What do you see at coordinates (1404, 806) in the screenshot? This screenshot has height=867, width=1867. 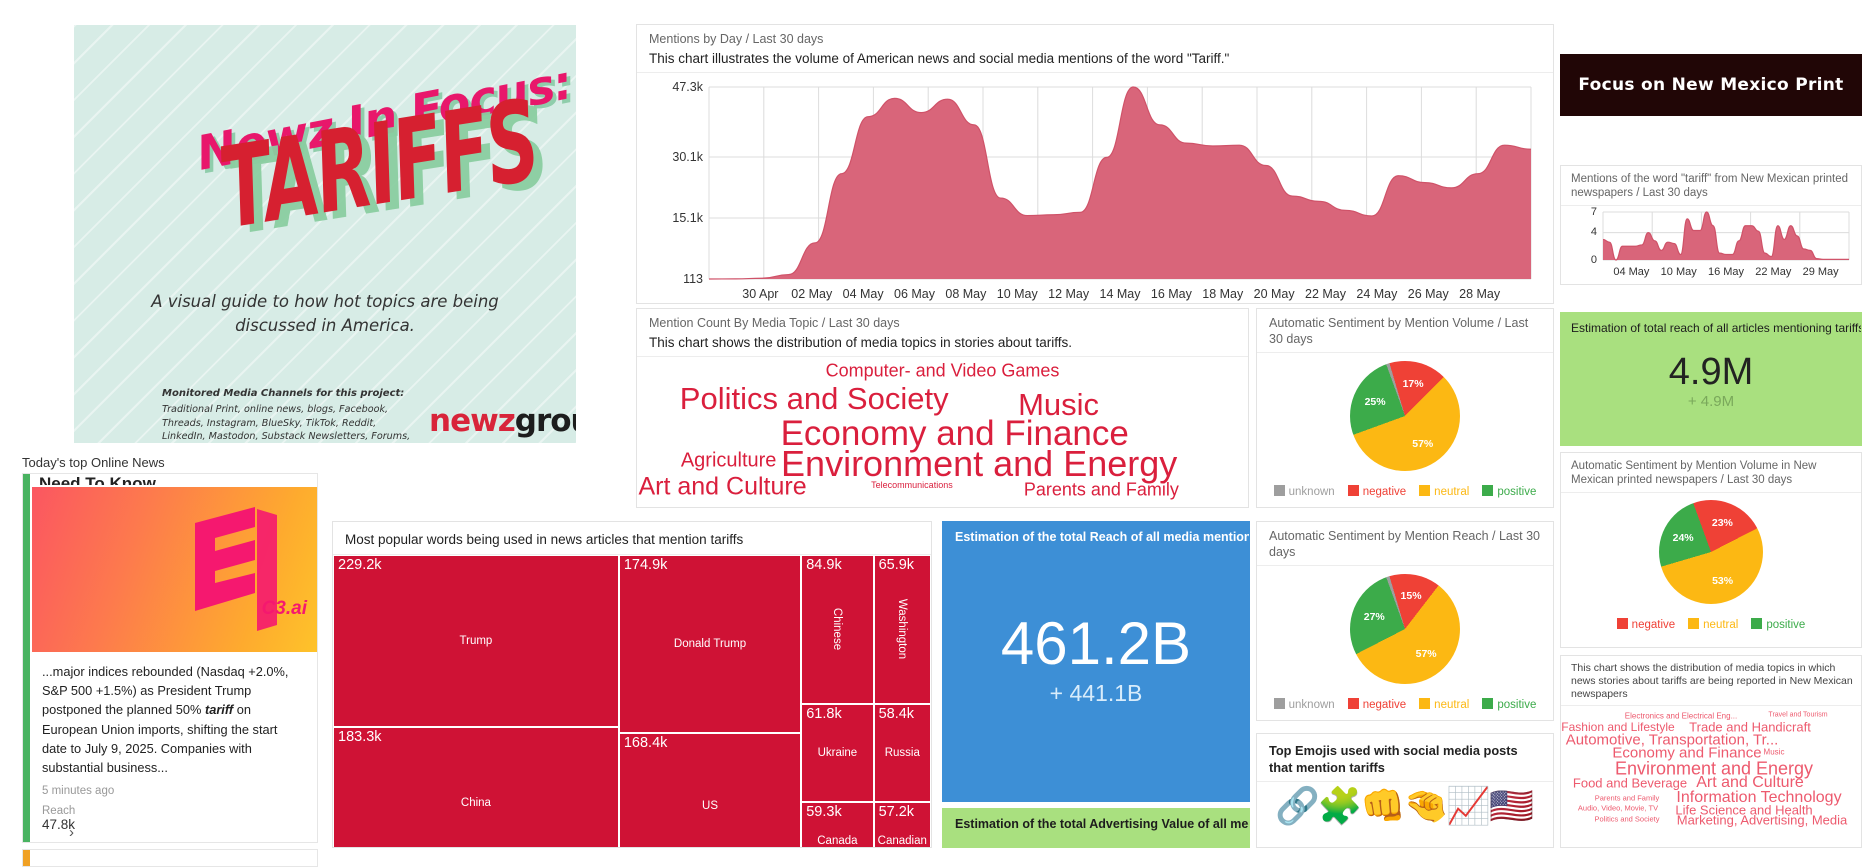 I see `emoji-list: 🔗🧩👊🤏📈🇺🇸` at bounding box center [1404, 806].